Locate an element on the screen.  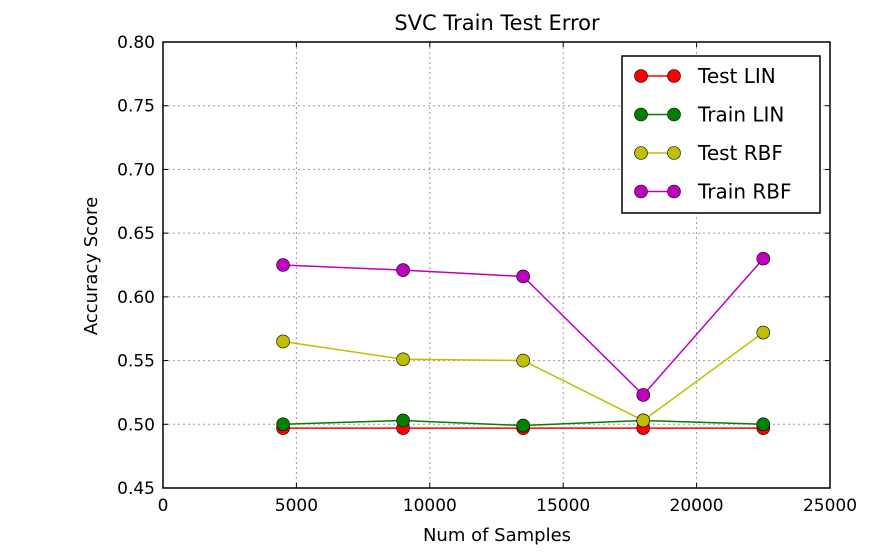
y-tick-label: 0.75 is located at coordinates (136, 107).